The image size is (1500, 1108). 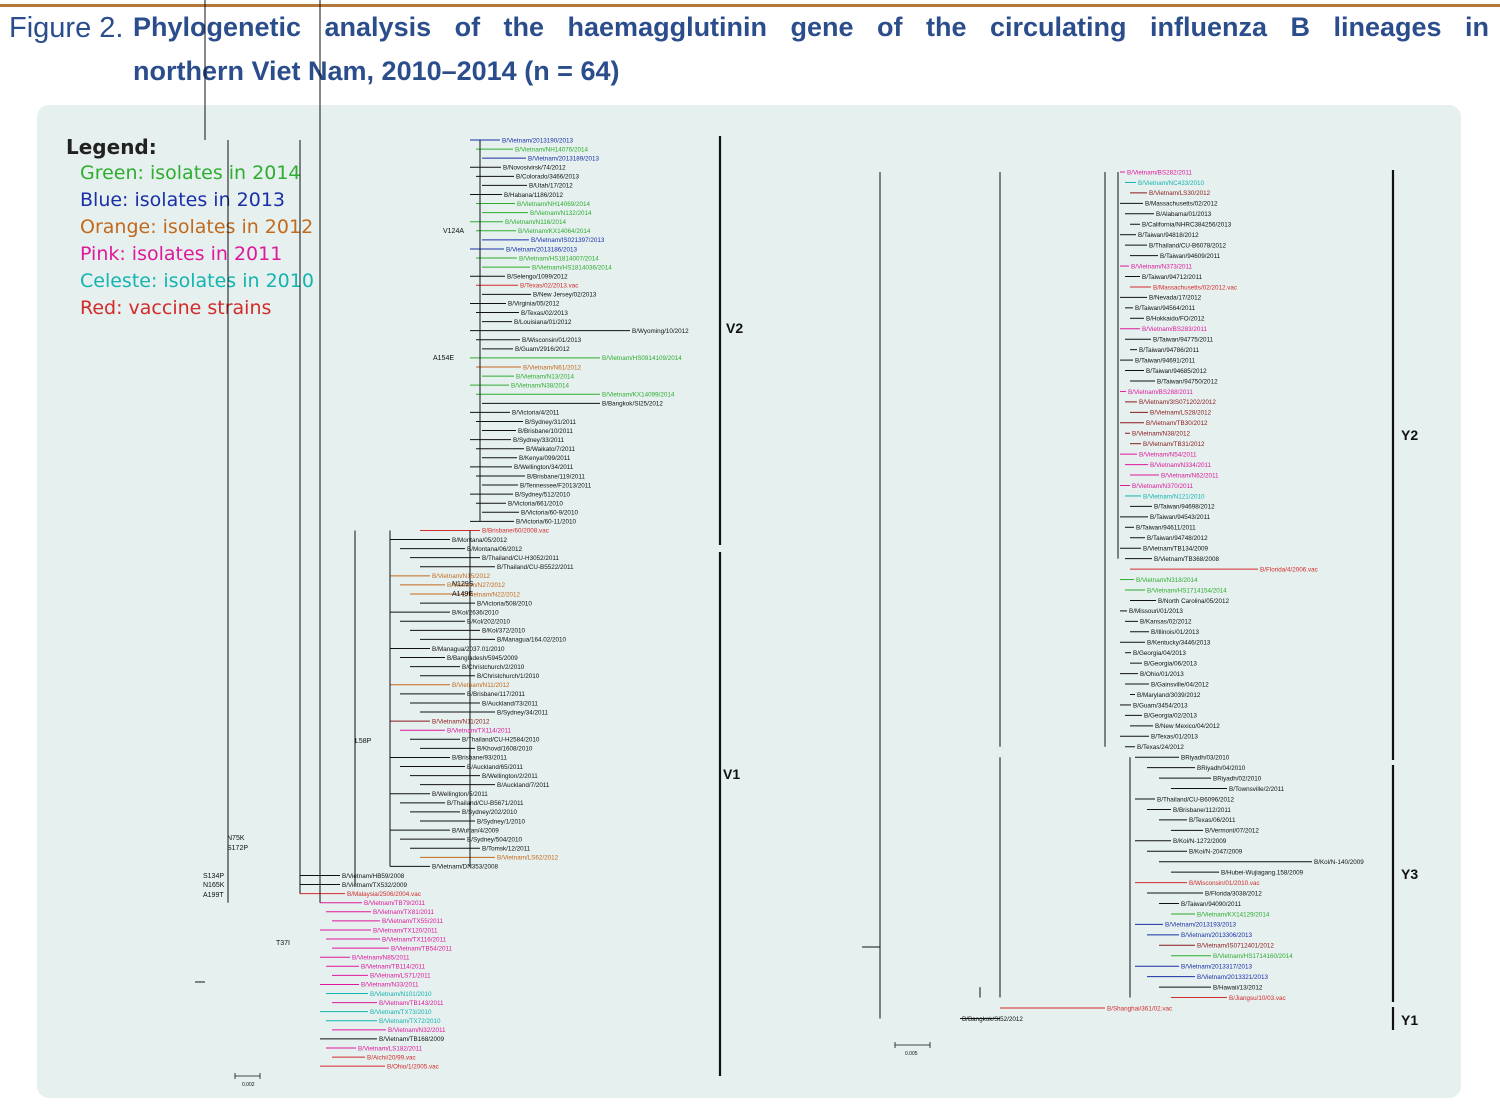 I want to click on taxon-label: B/Wisconsin/01/2013, so click(x=552, y=340).